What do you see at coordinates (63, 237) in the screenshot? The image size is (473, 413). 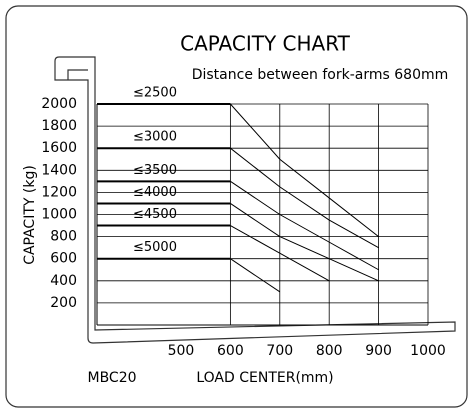 I see `y-tick-label: 800` at bounding box center [63, 237].